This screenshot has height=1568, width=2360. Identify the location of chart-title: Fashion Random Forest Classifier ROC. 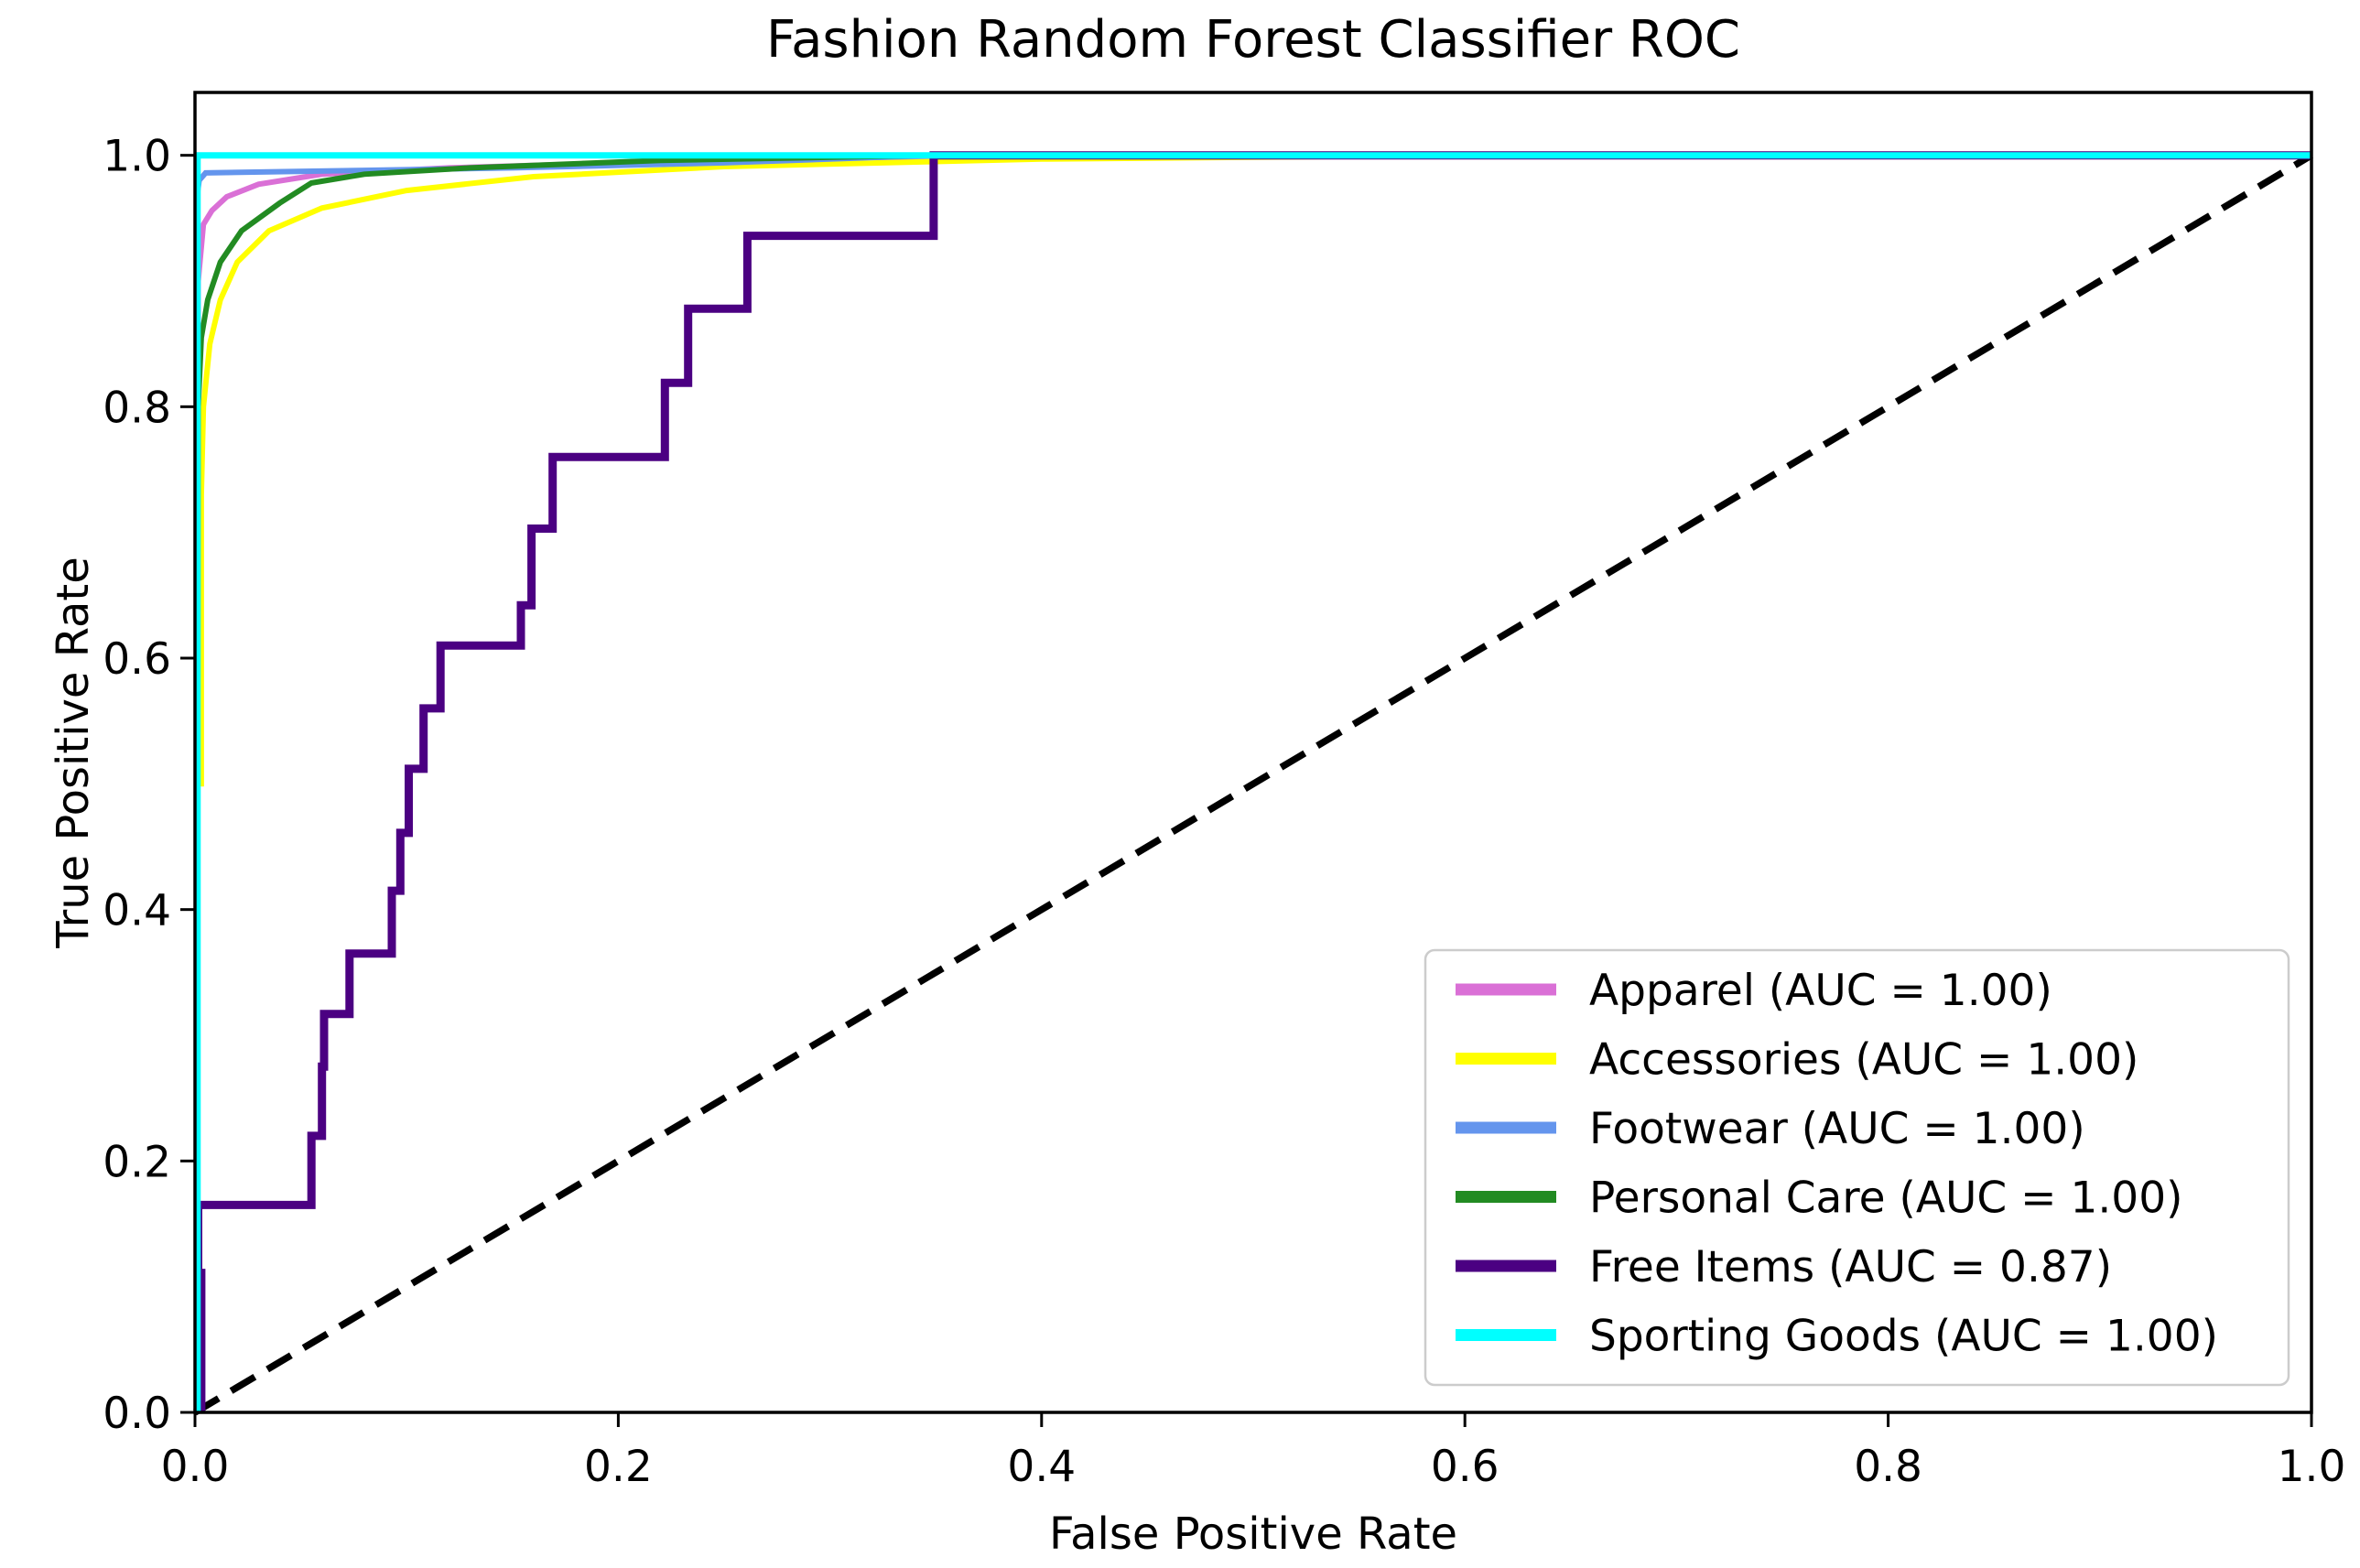
(1253, 40).